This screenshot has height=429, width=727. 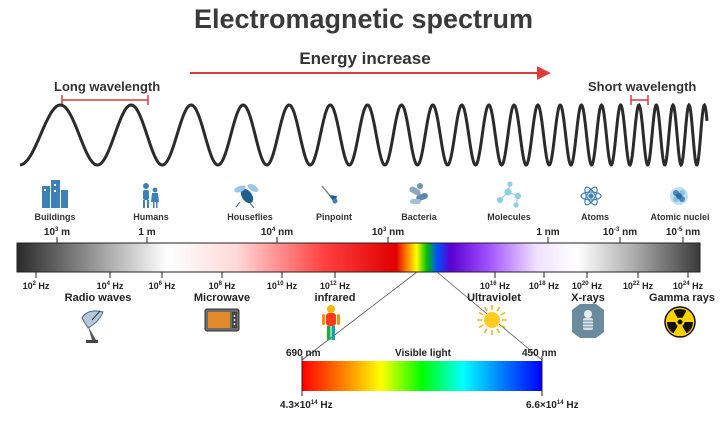 What do you see at coordinates (147, 232) in the screenshot?
I see `size-label-humans: 1 m` at bounding box center [147, 232].